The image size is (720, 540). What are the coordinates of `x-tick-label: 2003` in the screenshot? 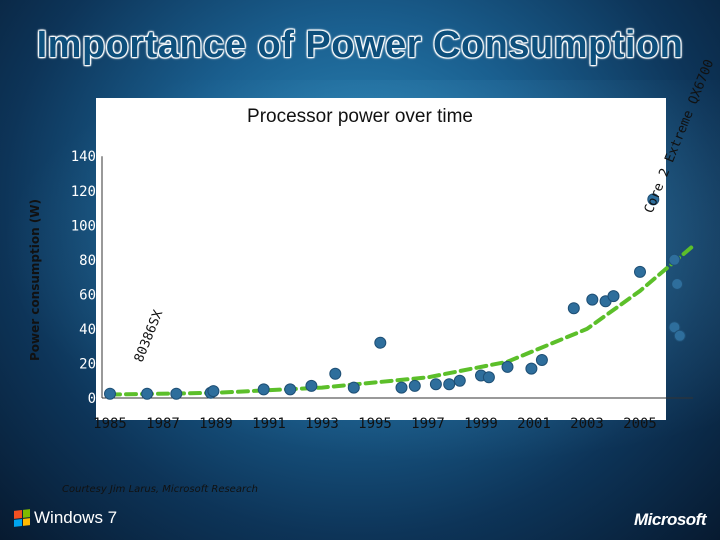 It's located at (587, 424).